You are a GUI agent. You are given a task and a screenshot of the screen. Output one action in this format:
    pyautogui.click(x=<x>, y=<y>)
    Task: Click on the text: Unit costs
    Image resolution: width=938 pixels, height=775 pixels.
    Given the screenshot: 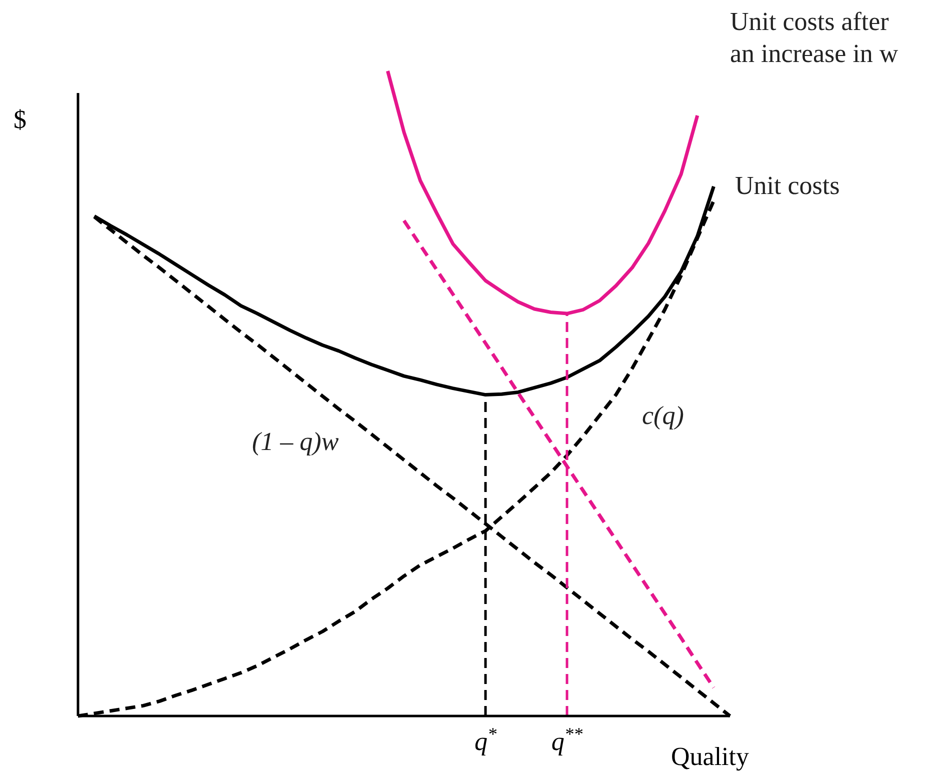 What is the action you would take?
    pyautogui.click(x=787, y=185)
    